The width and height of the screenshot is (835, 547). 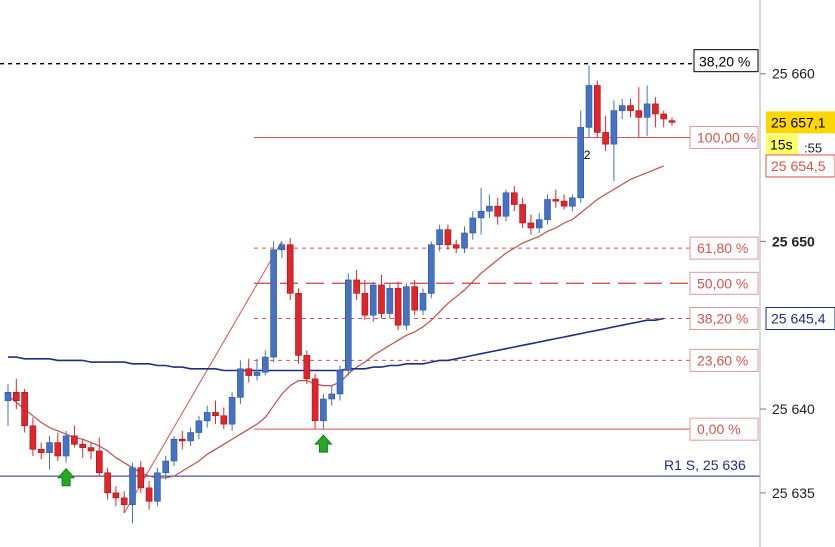 I want to click on last-price-badge, so click(x=800, y=122).